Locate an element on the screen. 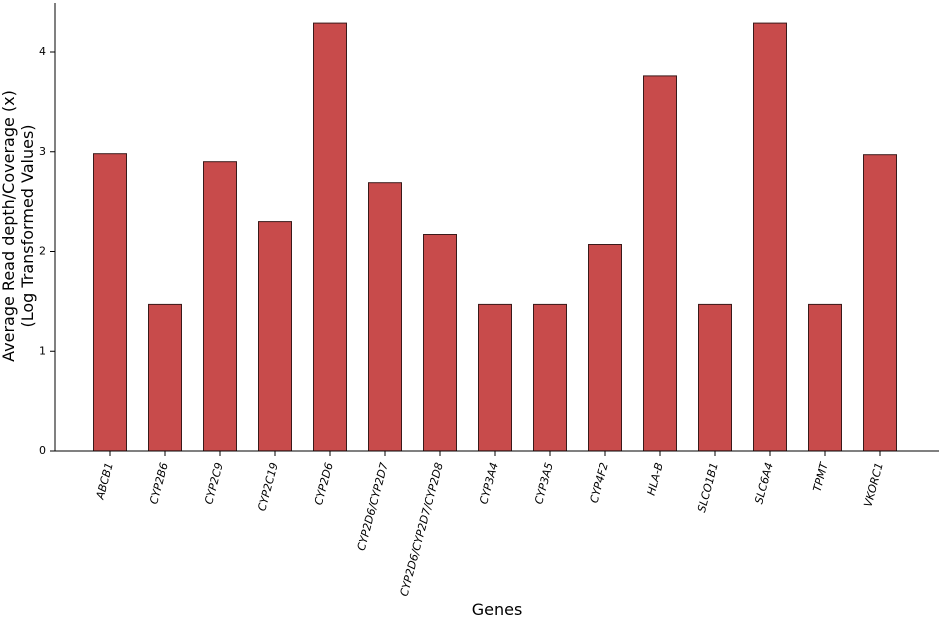 This screenshot has width=941, height=621. x-tick-label: ABCB1 is located at coordinates (104, 481).